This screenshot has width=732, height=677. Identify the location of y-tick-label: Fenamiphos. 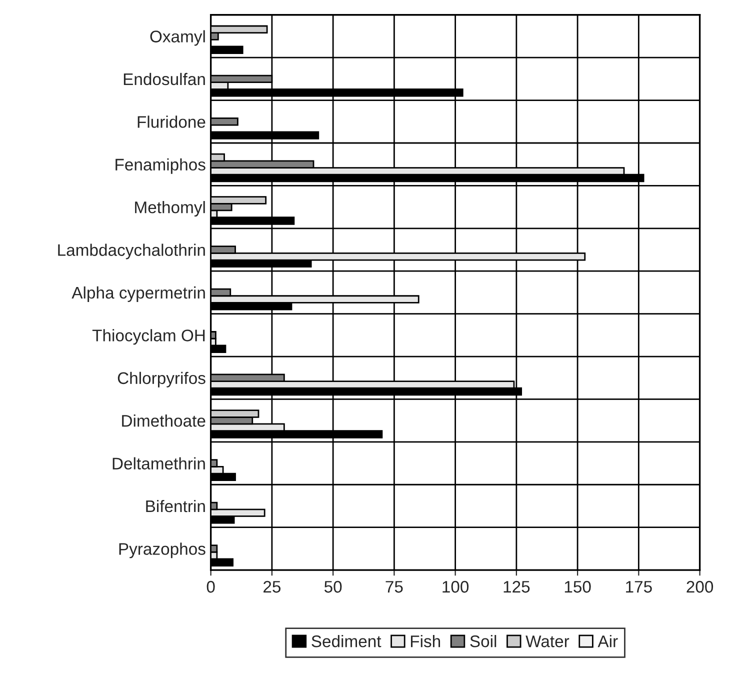
(161, 166).